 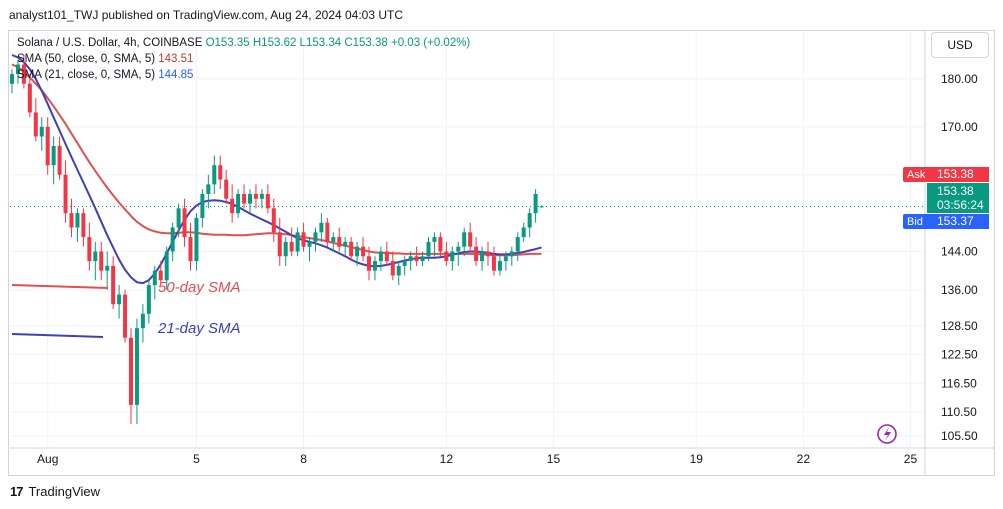 I want to click on currency-button: USD, so click(x=960, y=45).